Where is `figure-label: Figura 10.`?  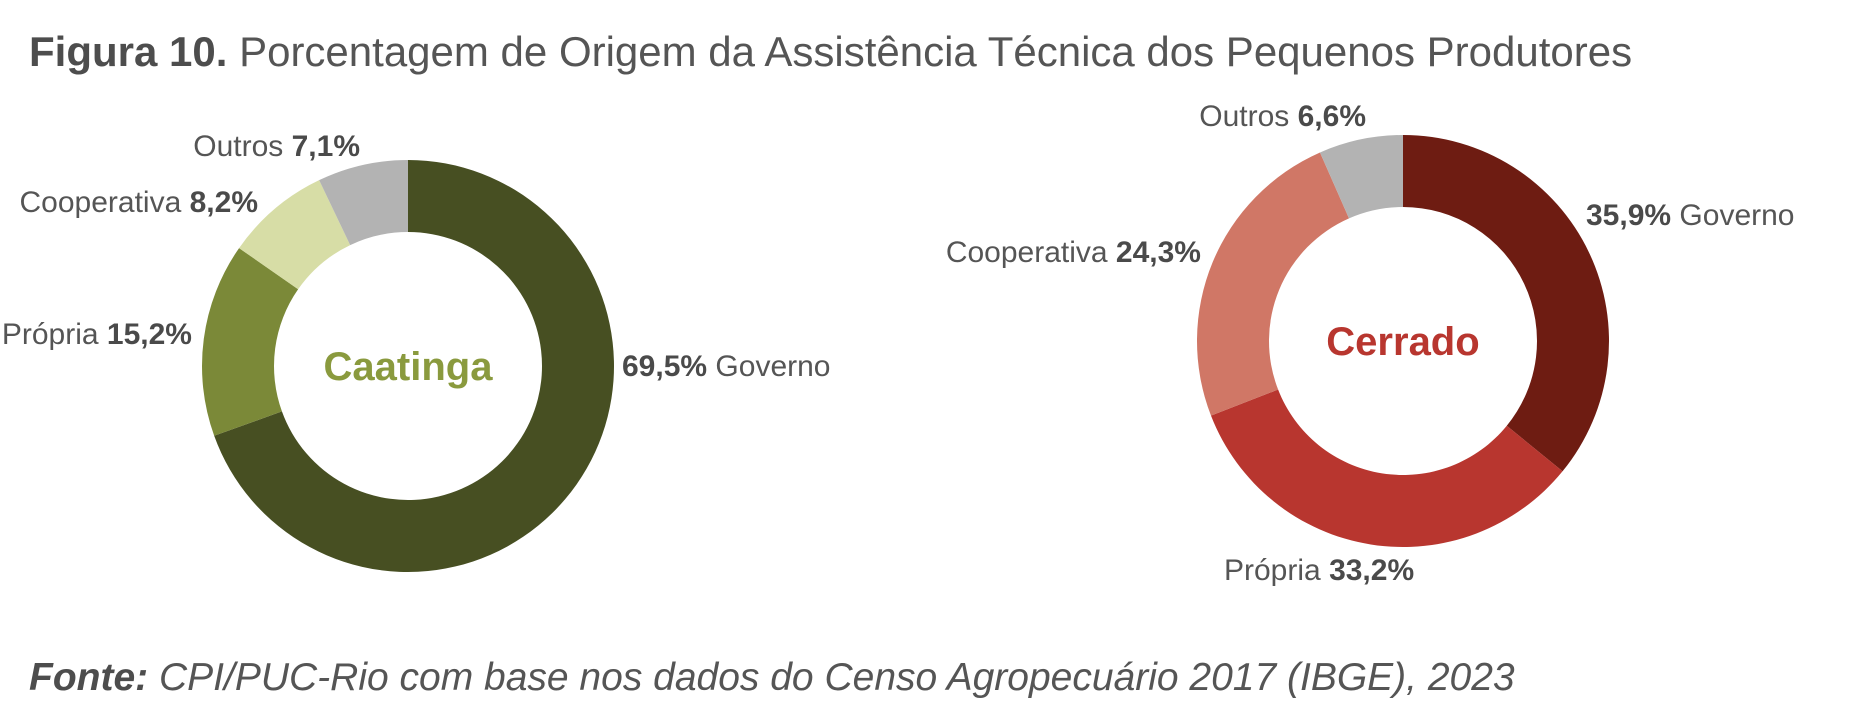 figure-label: Figura 10. is located at coordinates (128, 51).